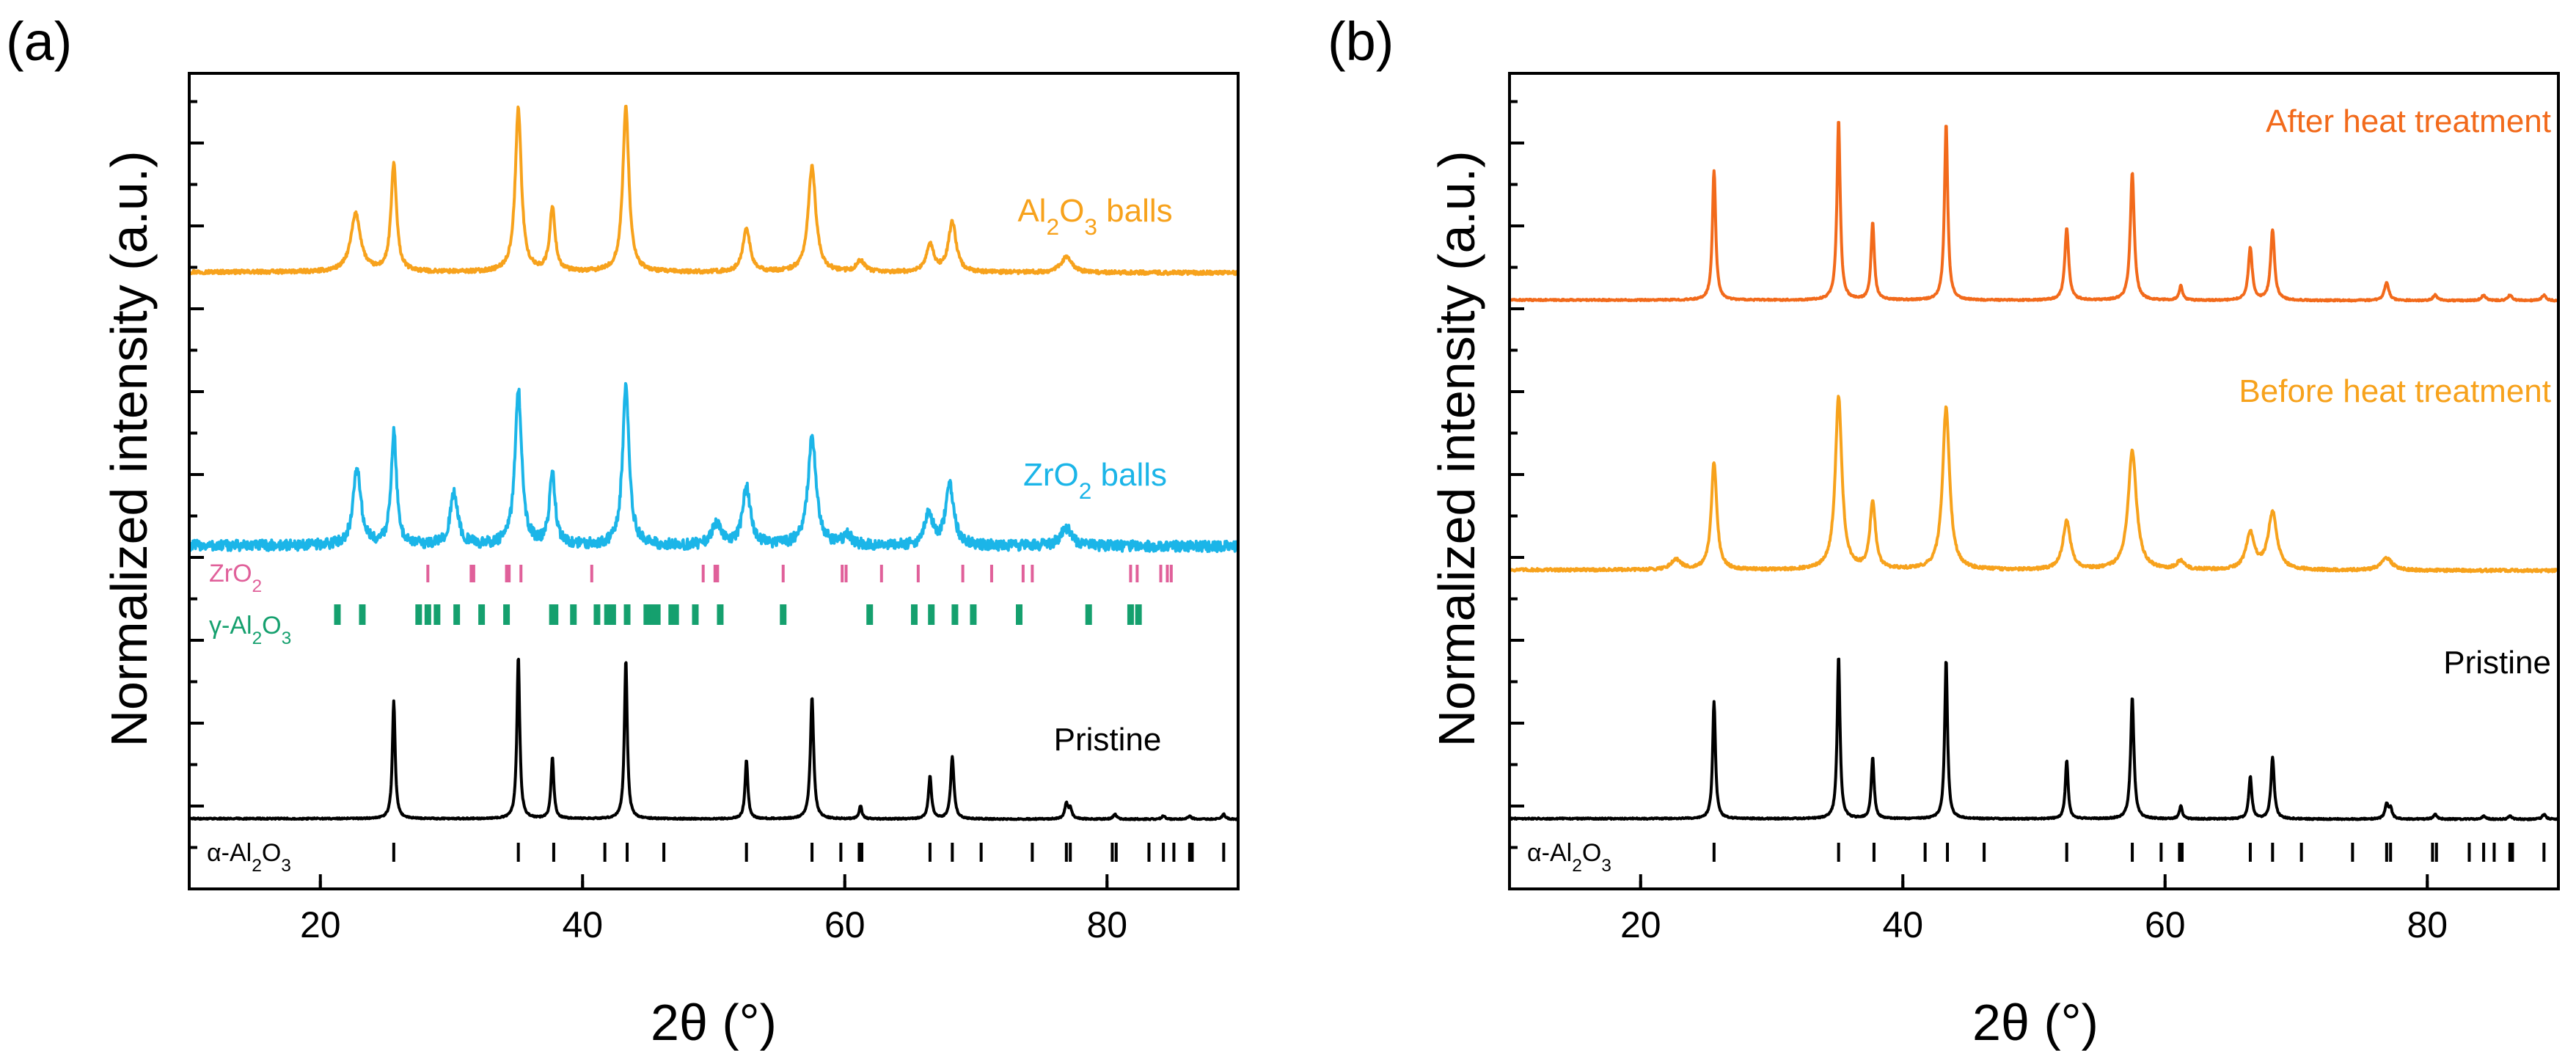 The height and width of the screenshot is (1051, 2576). What do you see at coordinates (1106, 924) in the screenshot?
I see `xtick-label-a-80: 80` at bounding box center [1106, 924].